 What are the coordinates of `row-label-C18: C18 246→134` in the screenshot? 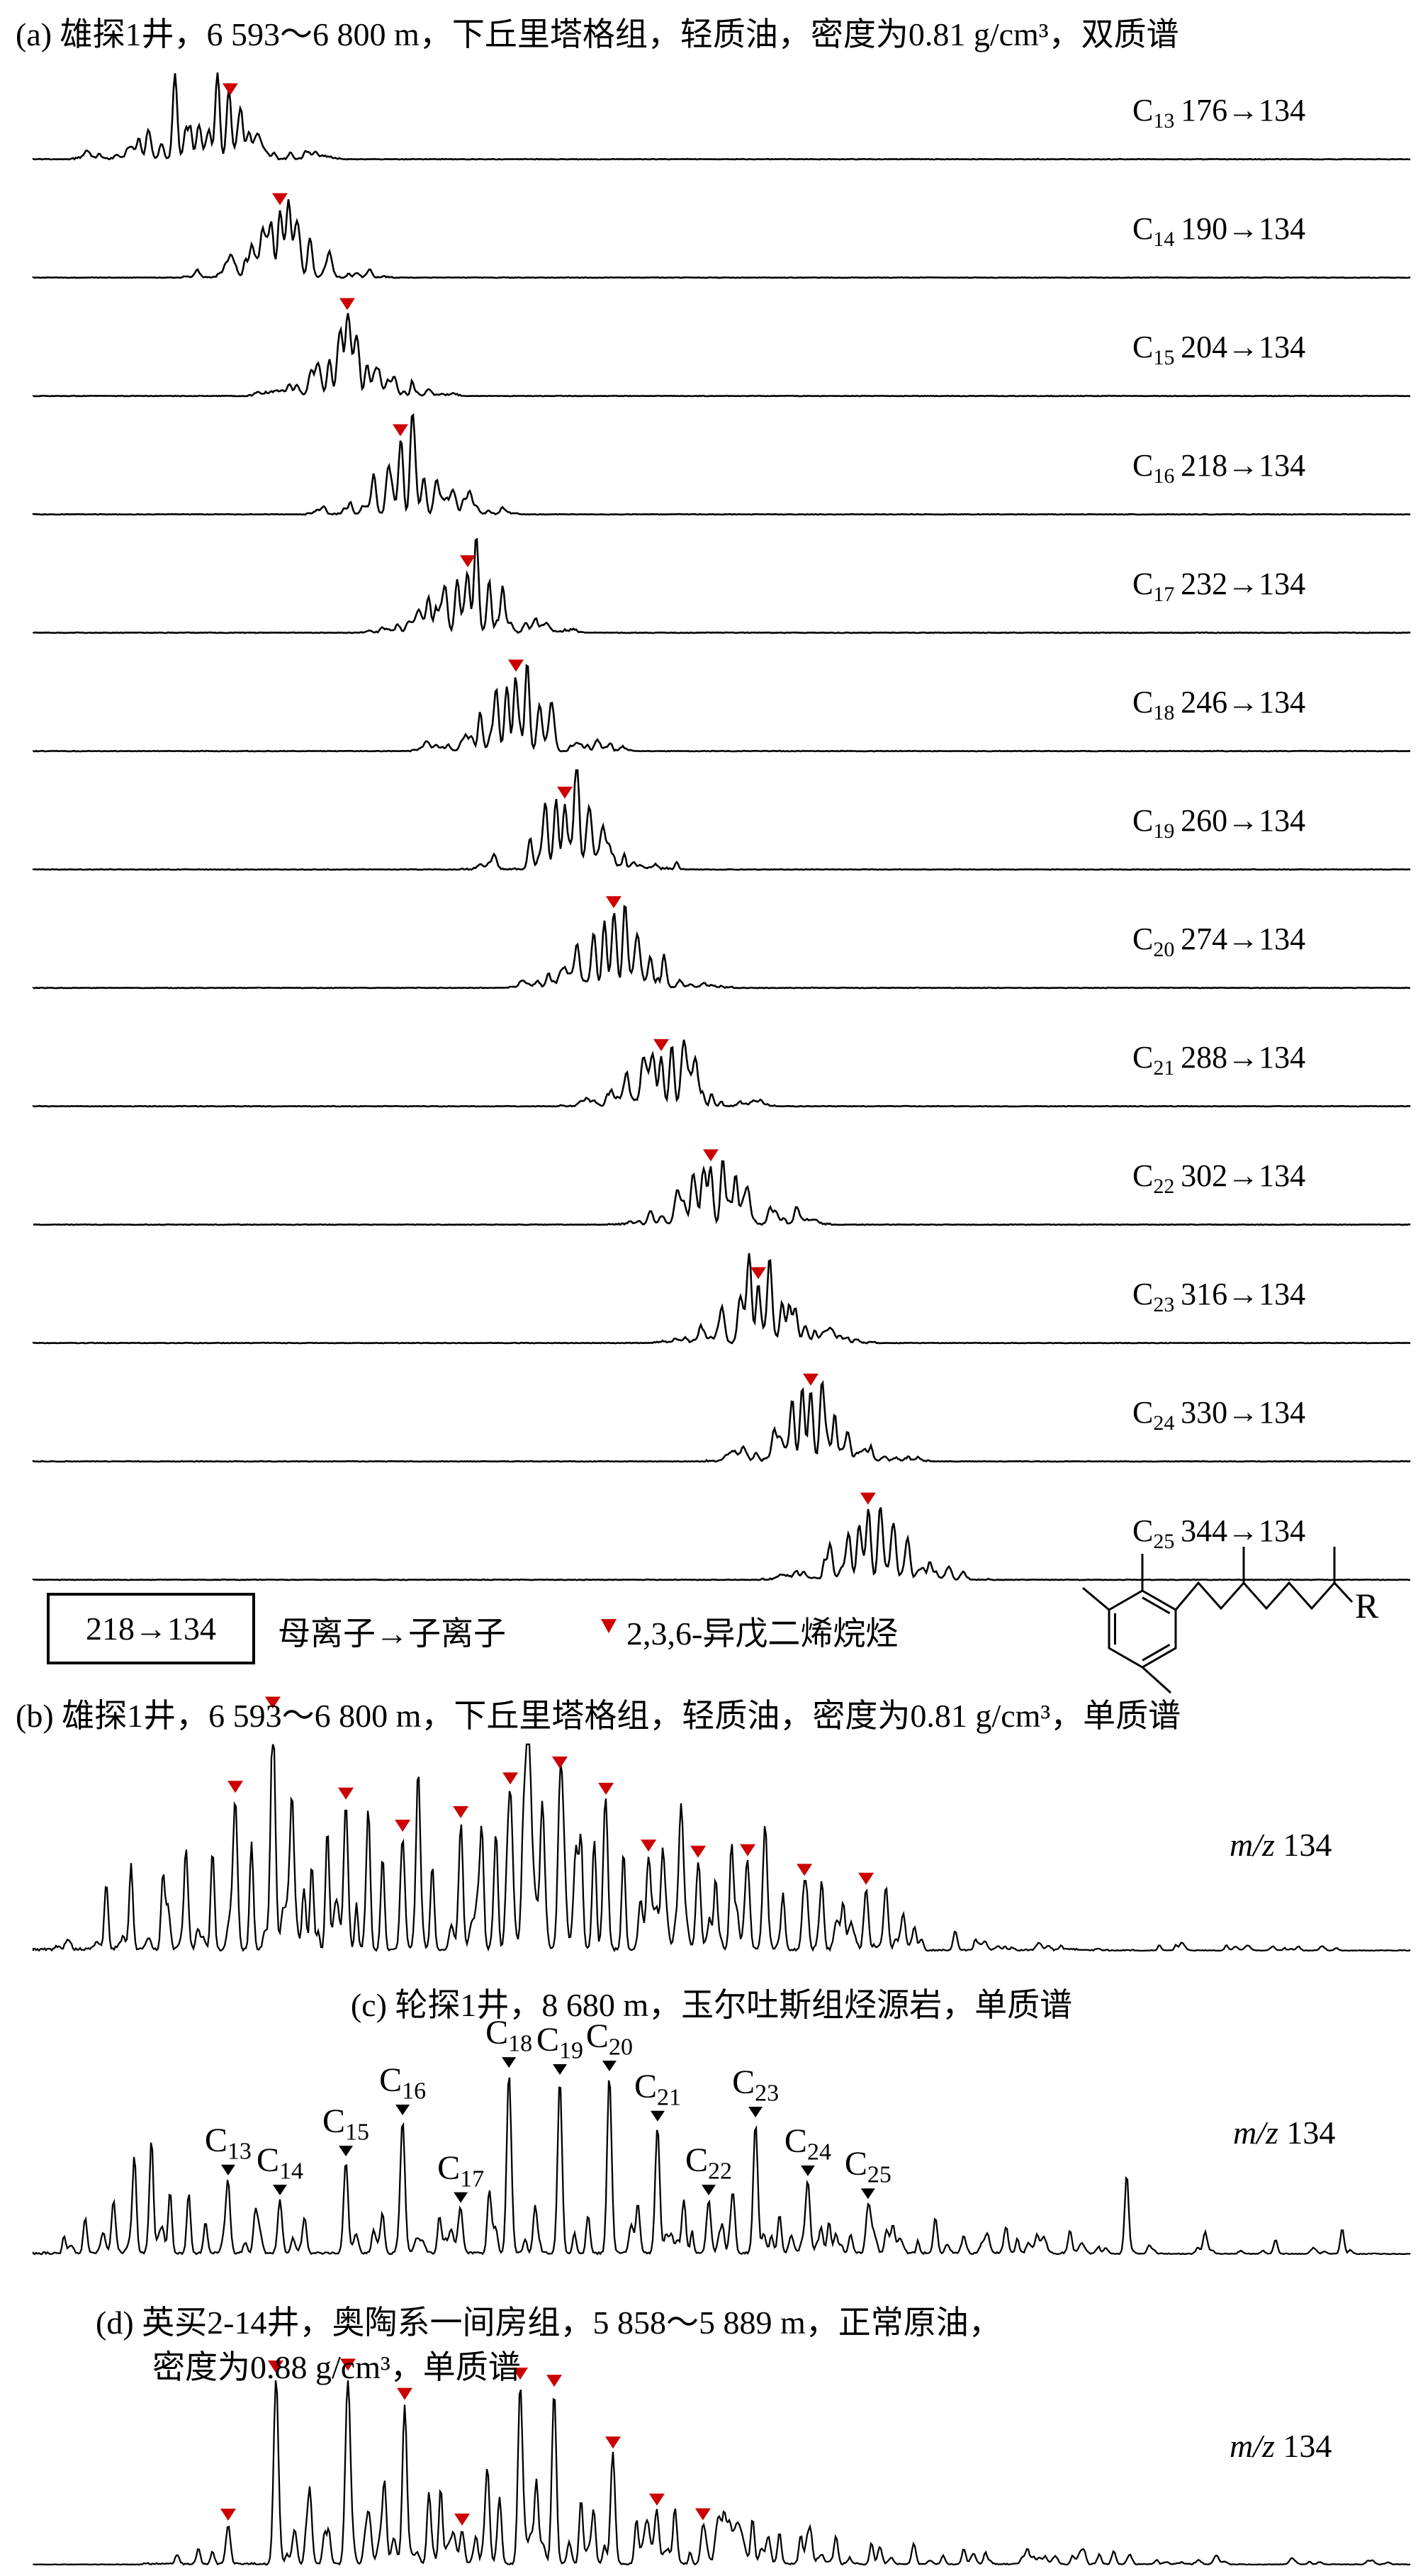 It's located at (1219, 704).